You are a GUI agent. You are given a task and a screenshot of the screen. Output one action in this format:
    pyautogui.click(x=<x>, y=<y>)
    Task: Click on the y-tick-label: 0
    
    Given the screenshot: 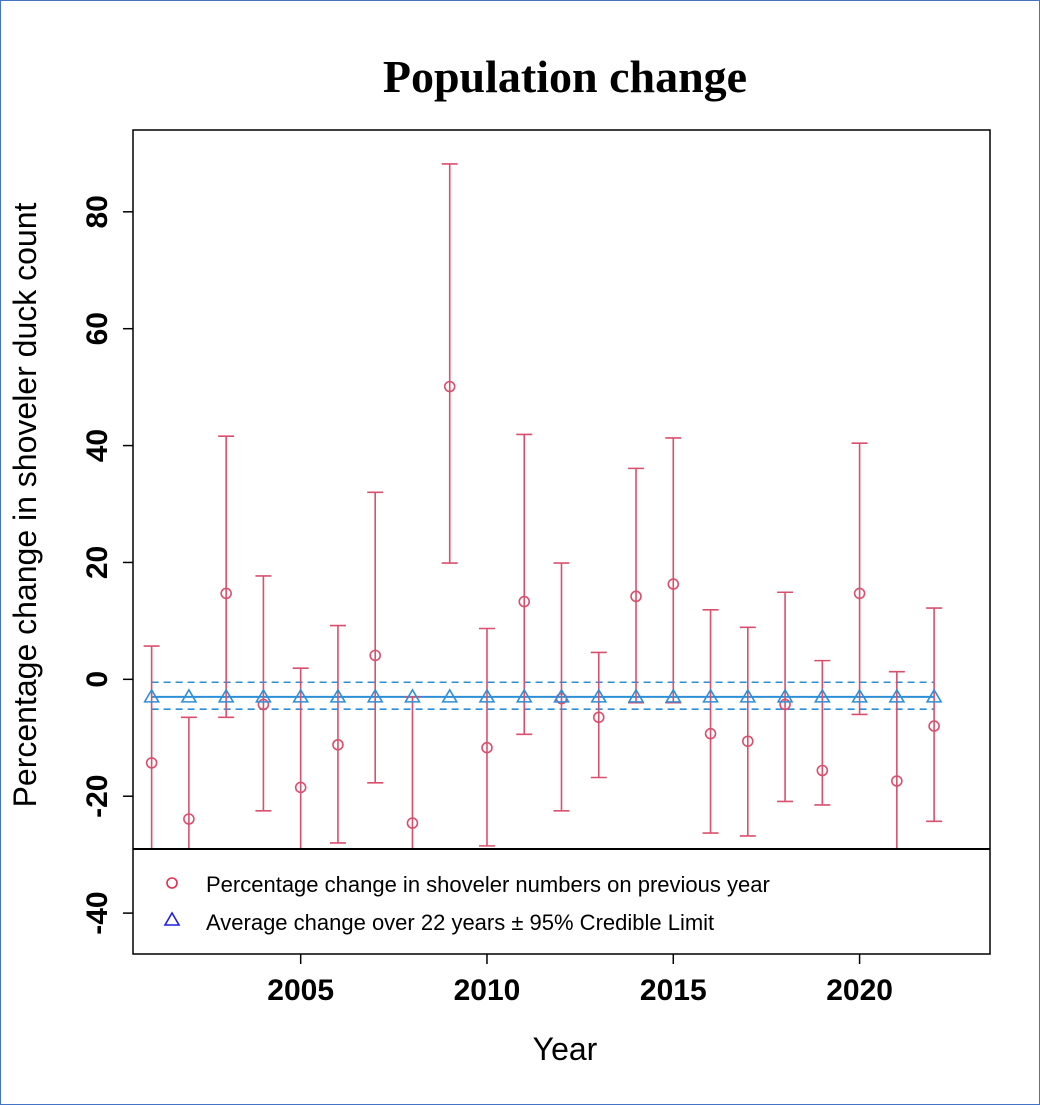 What is the action you would take?
    pyautogui.click(x=97, y=679)
    